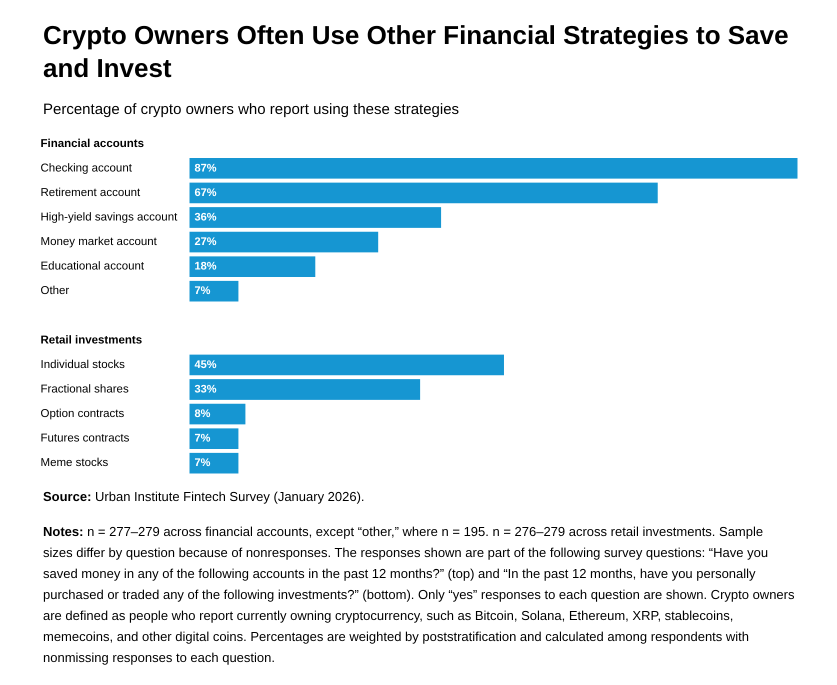 The image size is (837, 685). What do you see at coordinates (99, 242) in the screenshot?
I see `y-tick-label: Money market account` at bounding box center [99, 242].